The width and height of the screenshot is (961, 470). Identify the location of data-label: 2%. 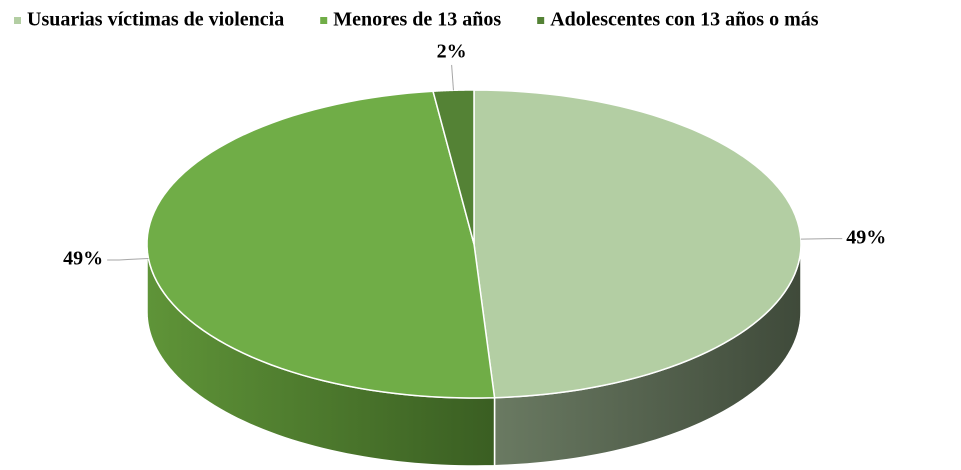
(452, 52).